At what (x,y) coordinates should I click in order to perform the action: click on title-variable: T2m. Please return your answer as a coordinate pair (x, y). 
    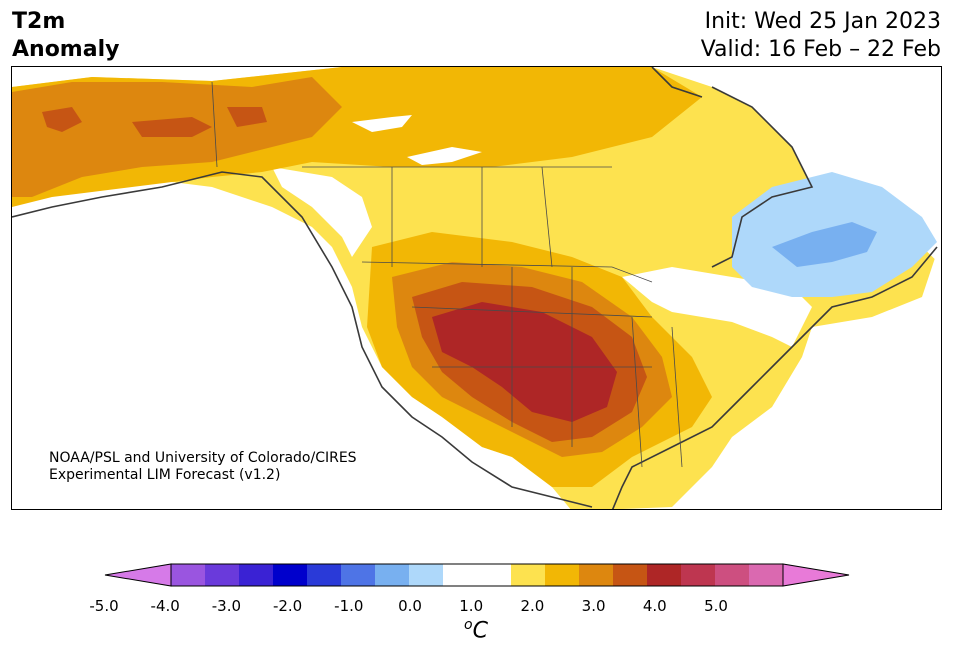
    Looking at the image, I should click on (39, 21).